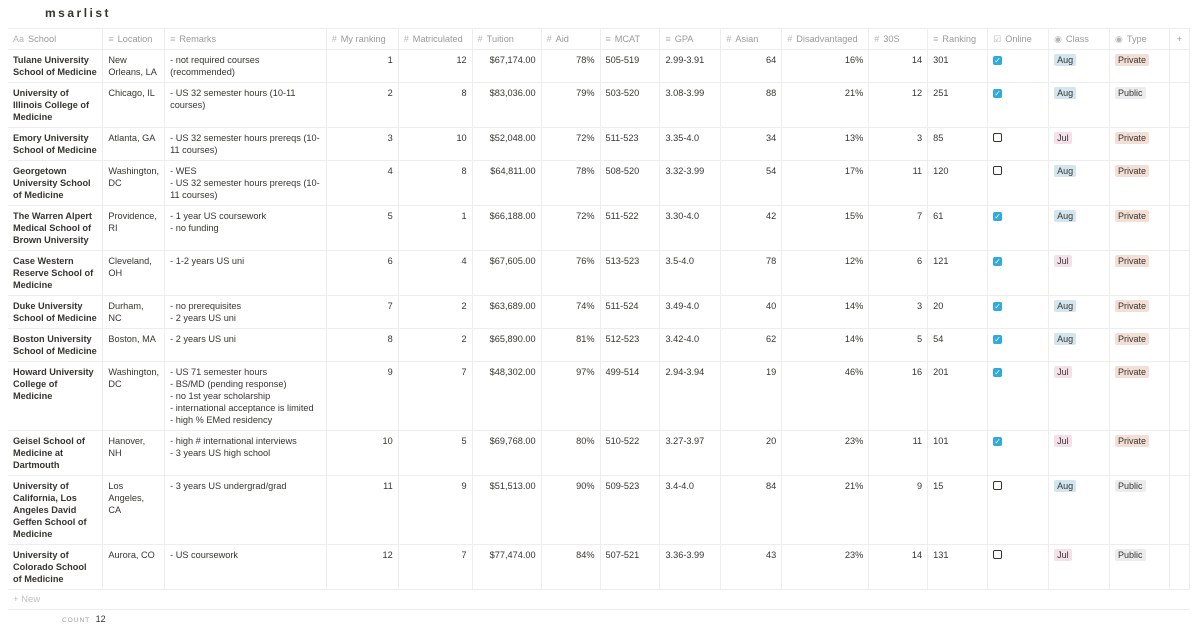 This screenshot has height=627, width=1200. I want to click on cell-empty, so click(1180, 345).